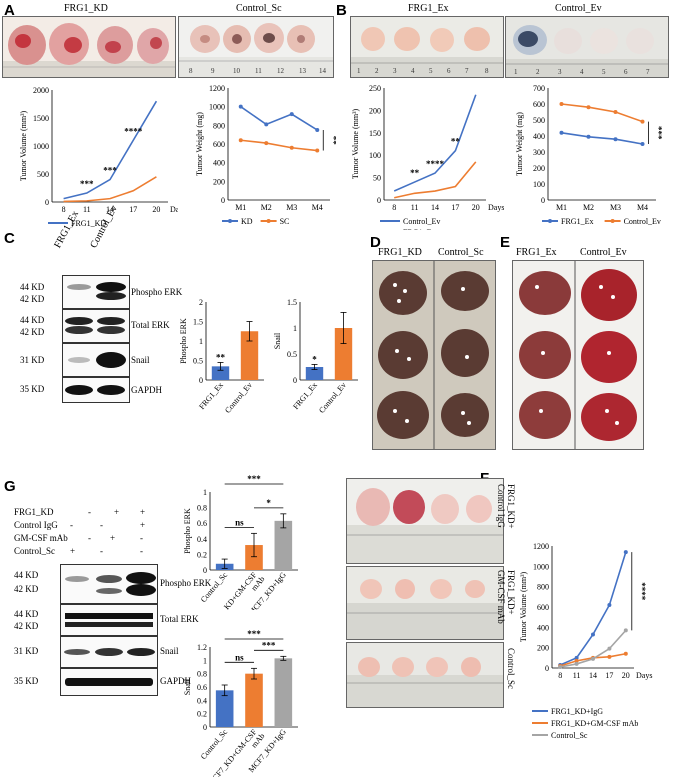  Describe the element at coordinates (32, 360) in the screenshot. I see `kd-c-3a: 31 KD` at that location.